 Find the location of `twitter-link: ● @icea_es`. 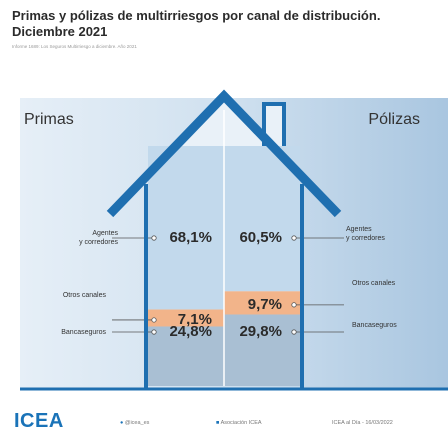

twitter-link: ● @icea_es is located at coordinates (134, 423).